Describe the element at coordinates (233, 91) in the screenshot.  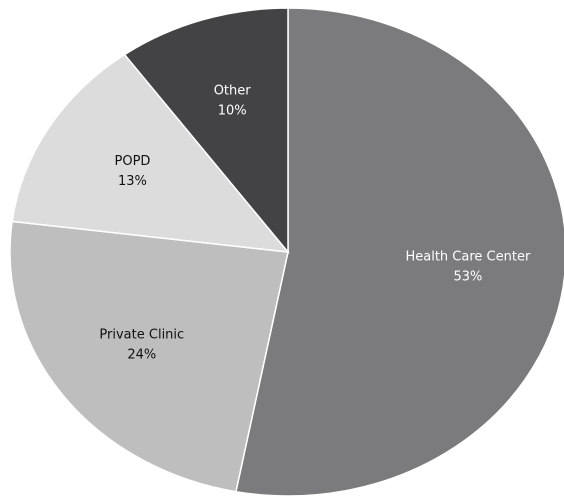
I see `slice-label: Other` at that location.